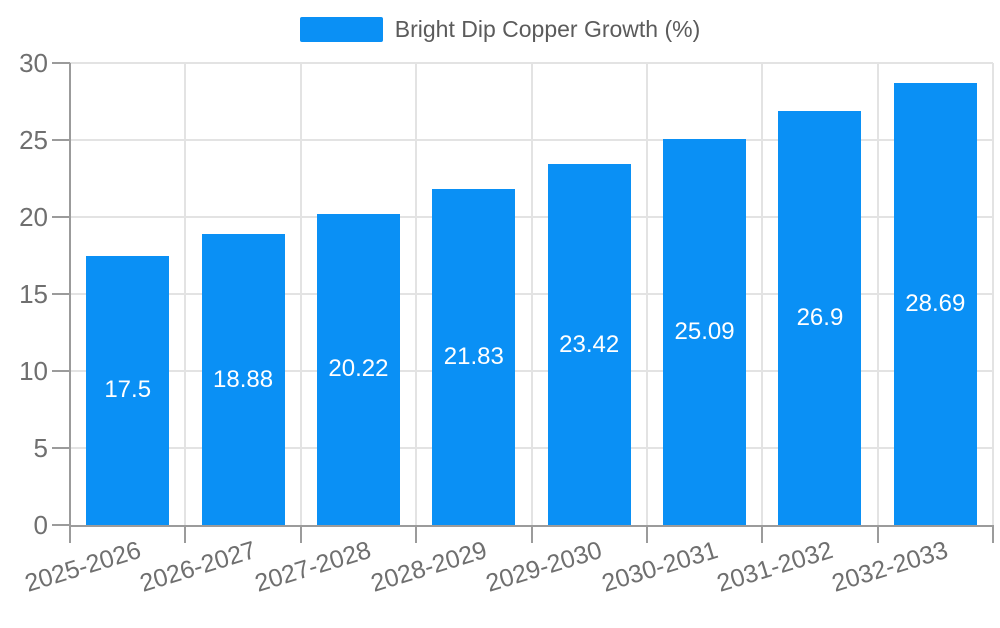 The image size is (1000, 628). I want to click on bar: 23.42, so click(589, 344).